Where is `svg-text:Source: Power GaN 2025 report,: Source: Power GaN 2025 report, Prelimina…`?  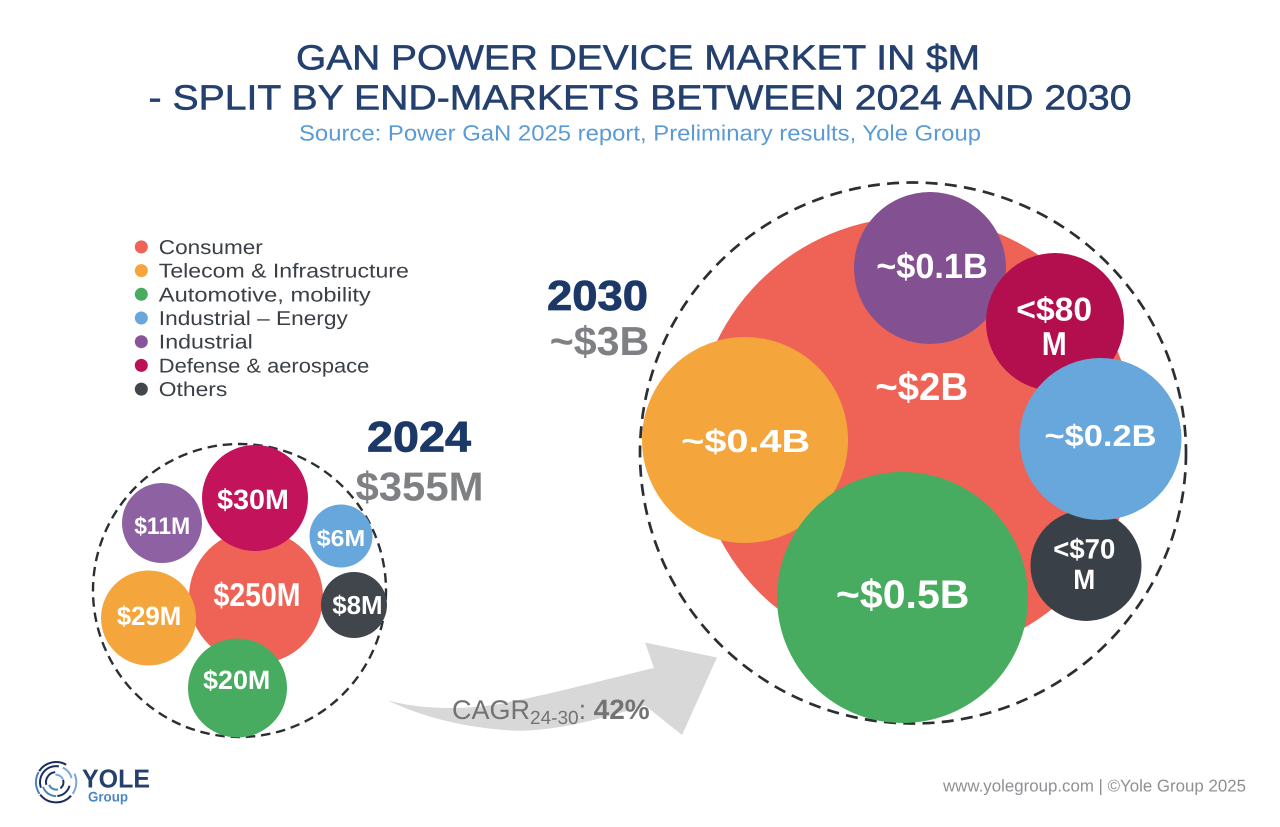 svg-text:Source: Power GaN 2025 report,: Source: Power GaN 2025 report, Prelimina… is located at coordinates (640, 133).